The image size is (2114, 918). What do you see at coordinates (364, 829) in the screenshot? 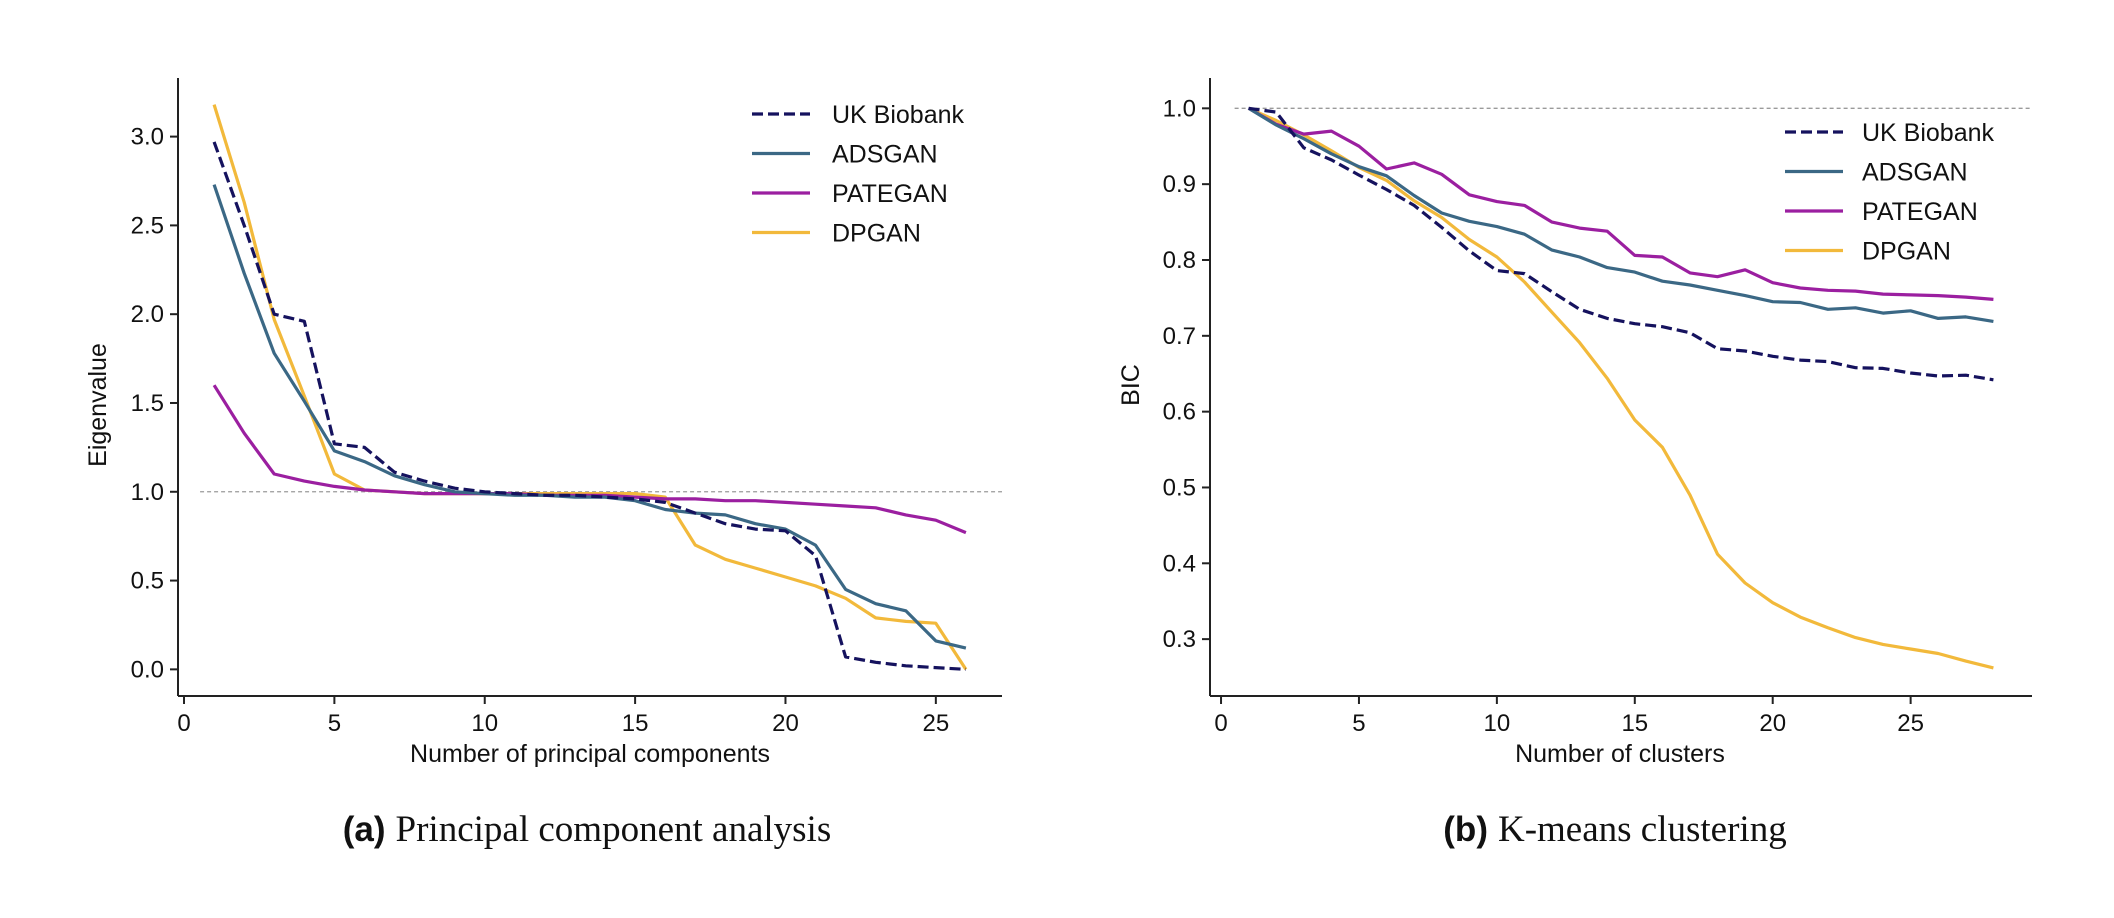
I see `panel-tag: (a)` at bounding box center [364, 829].